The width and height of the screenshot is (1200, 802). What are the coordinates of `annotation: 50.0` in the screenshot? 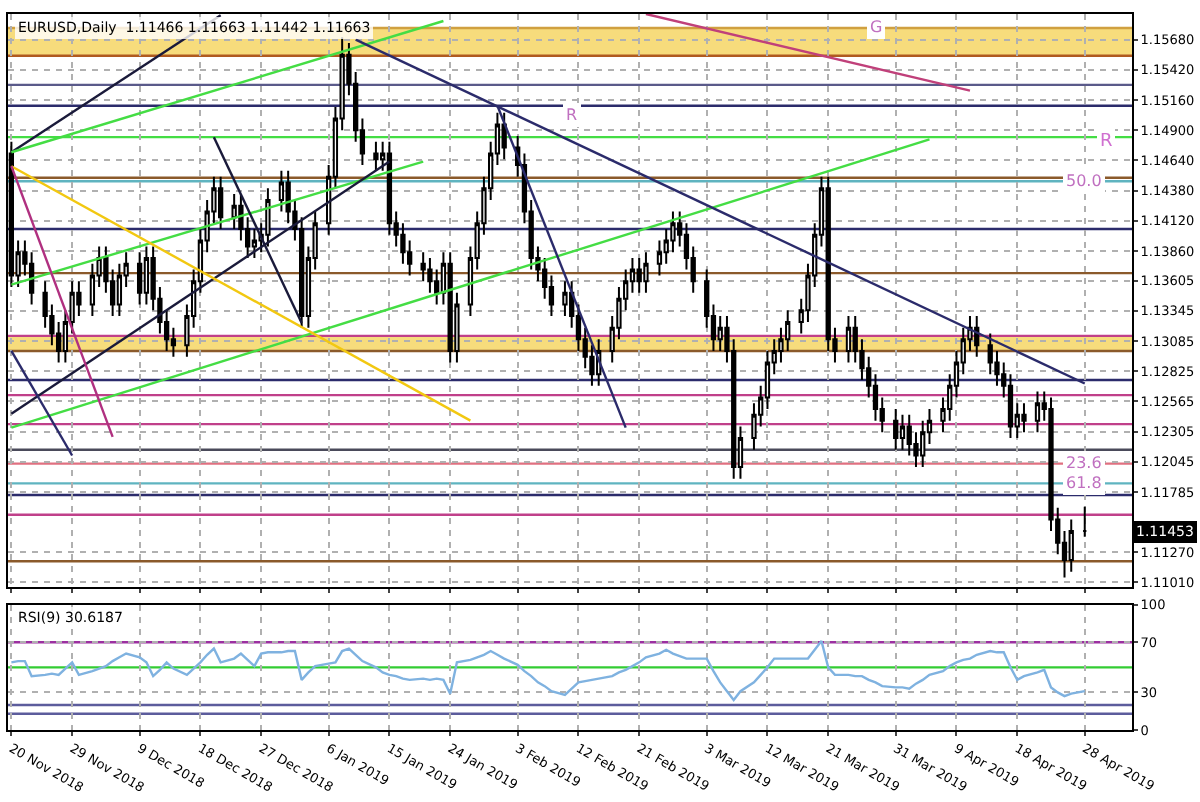 It's located at (1084, 181).